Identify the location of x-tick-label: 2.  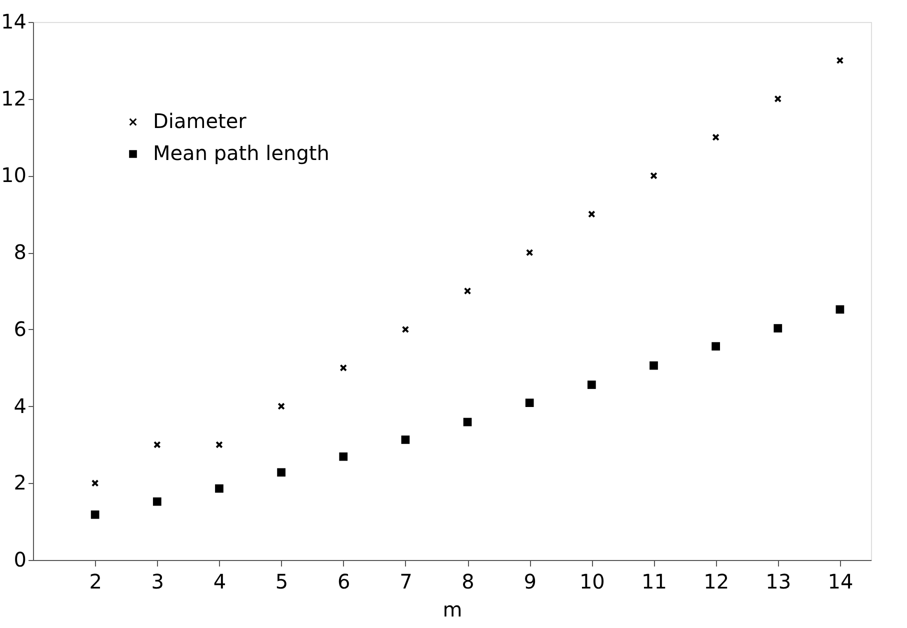
(95, 582).